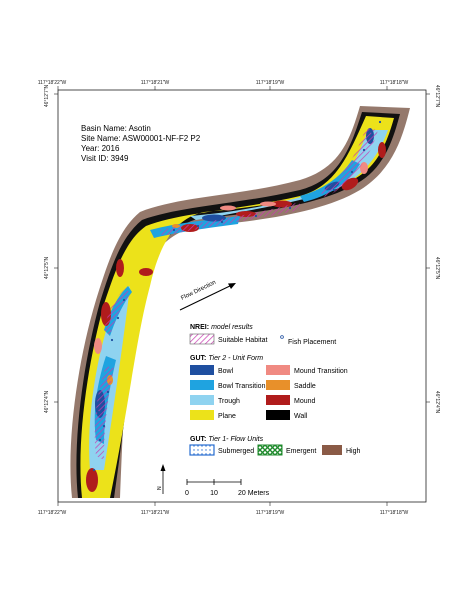  I want to click on legend-bowl-label: Bowl, so click(226, 371).